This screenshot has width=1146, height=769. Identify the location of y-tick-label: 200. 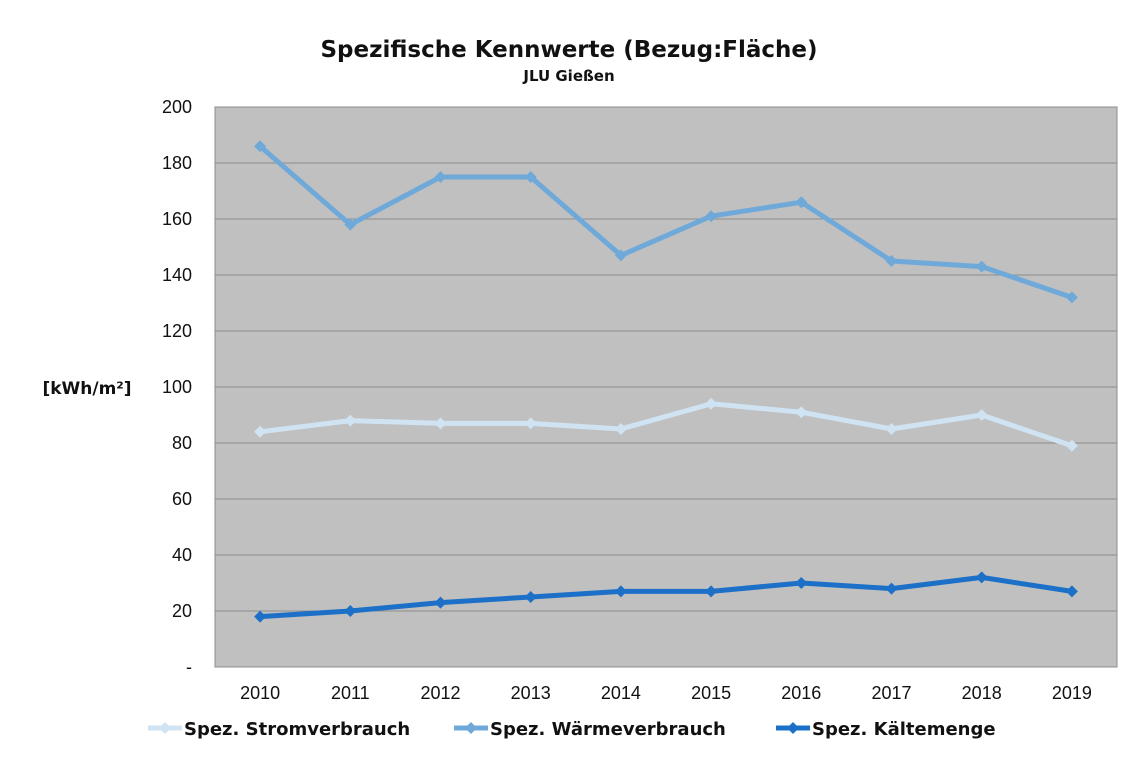
(177, 107).